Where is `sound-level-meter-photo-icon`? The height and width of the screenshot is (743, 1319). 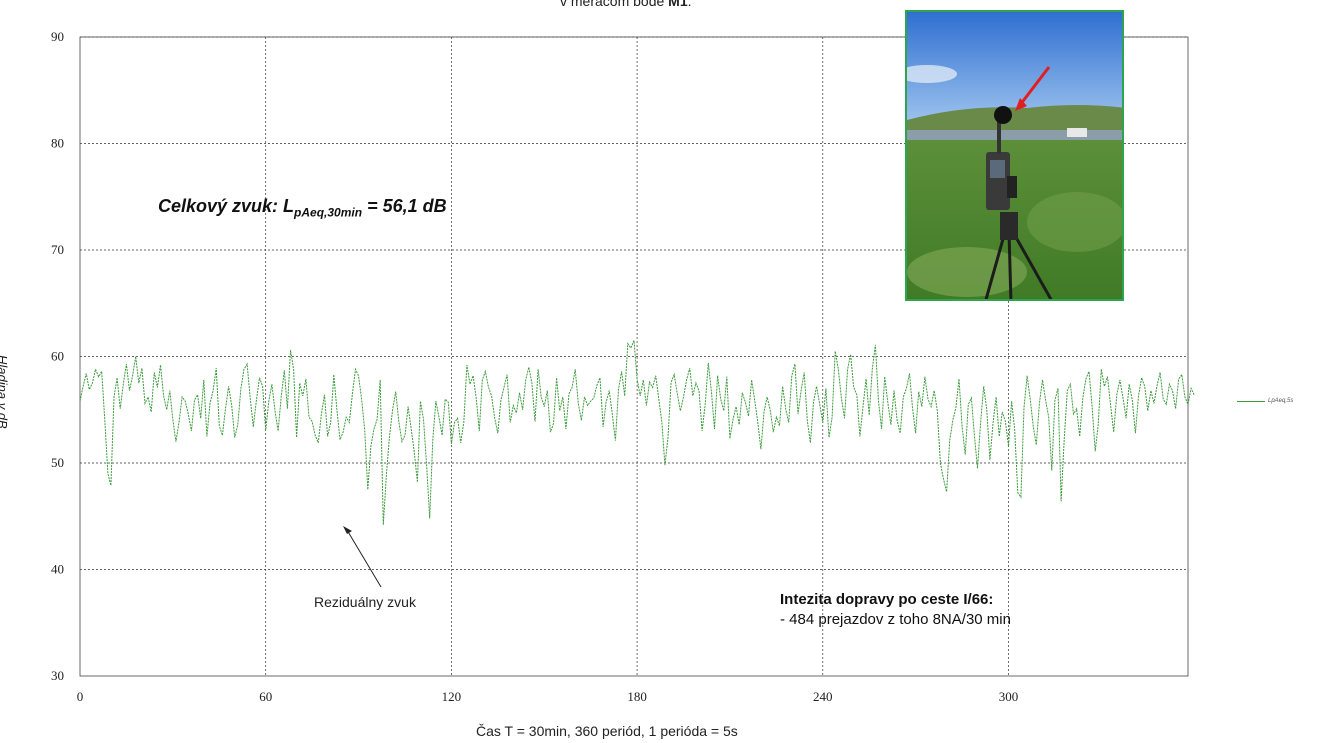 sound-level-meter-photo-icon is located at coordinates (1014, 155).